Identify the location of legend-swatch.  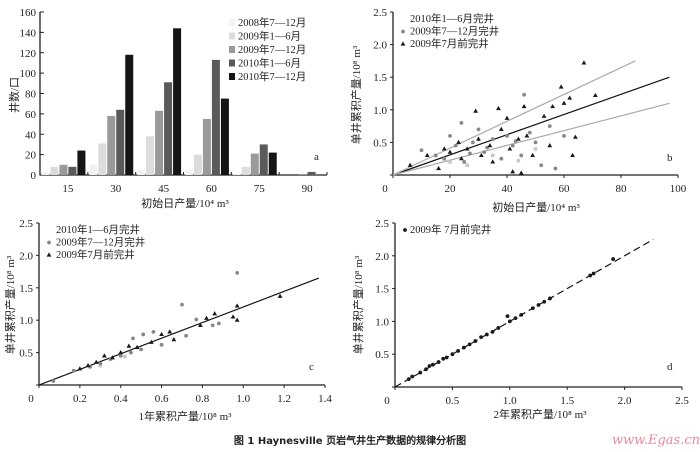
(232, 63).